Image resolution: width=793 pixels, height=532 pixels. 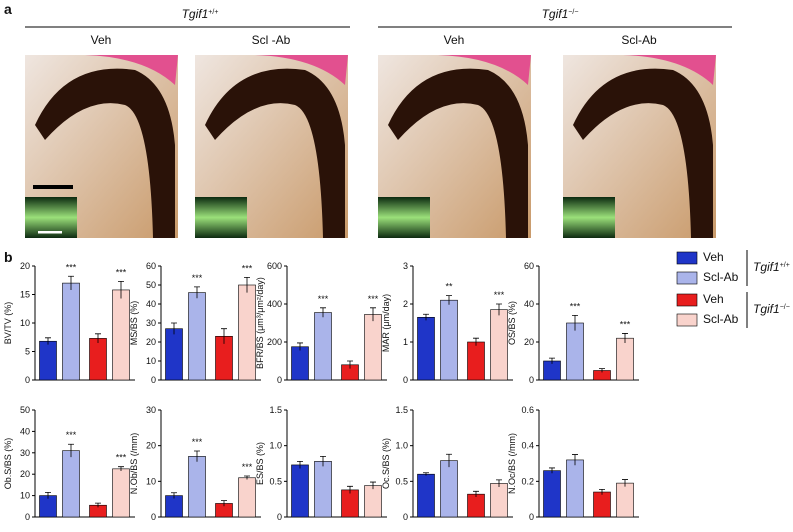 I want to click on scale-bar, so click(x=50, y=232).